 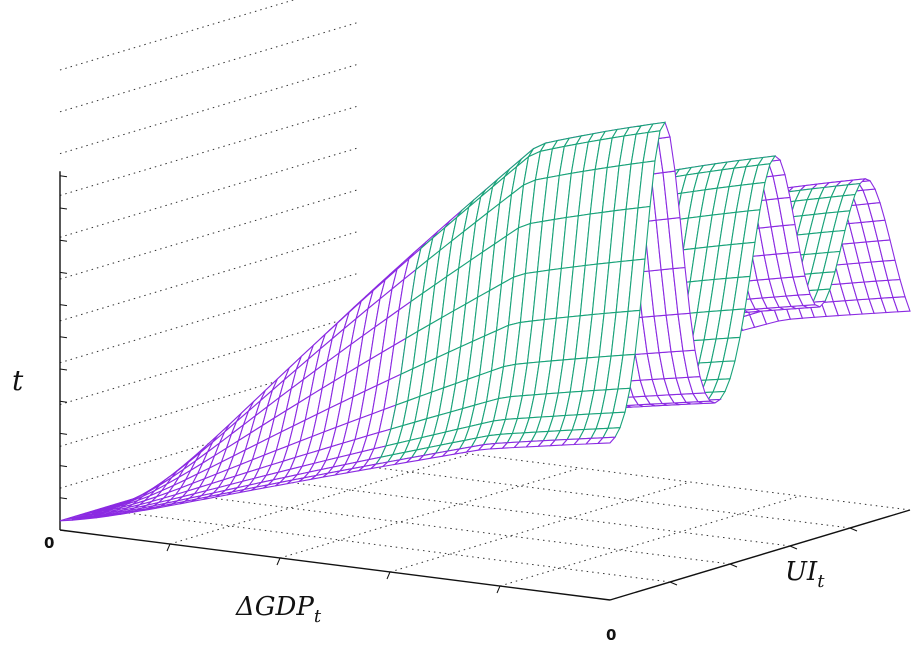 What do you see at coordinates (18, 380) in the screenshot?
I see `z-axis-label: t` at bounding box center [18, 380].